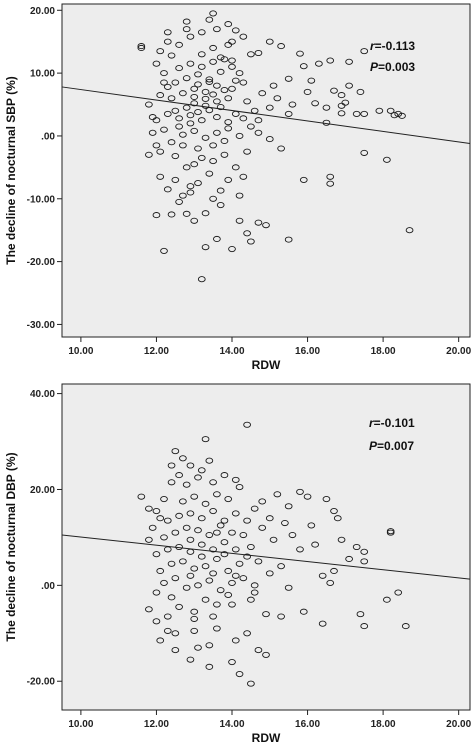  I want to click on dbp-p-stat: P=0.007, so click(391, 446).